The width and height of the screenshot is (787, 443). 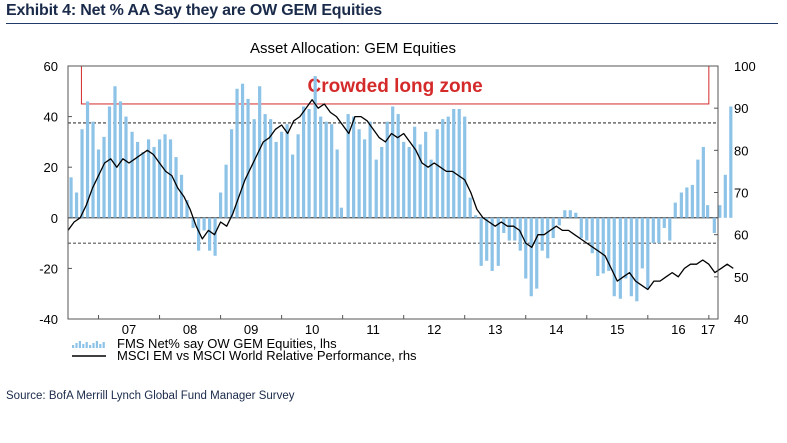 What do you see at coordinates (251, 329) in the screenshot?
I see `x-tick-label: 09` at bounding box center [251, 329].